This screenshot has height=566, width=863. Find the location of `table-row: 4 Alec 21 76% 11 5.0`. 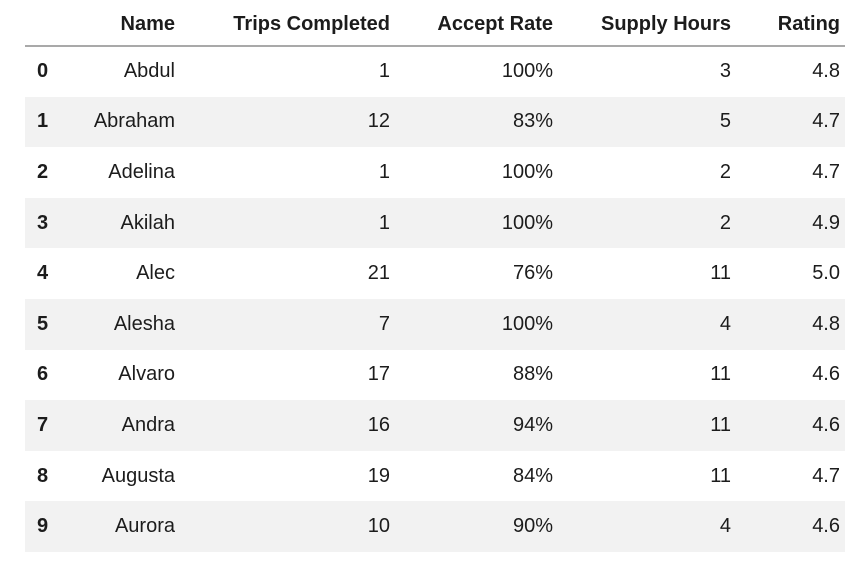

table-row: 4 Alec 21 76% 11 5.0 is located at coordinates (435, 273).